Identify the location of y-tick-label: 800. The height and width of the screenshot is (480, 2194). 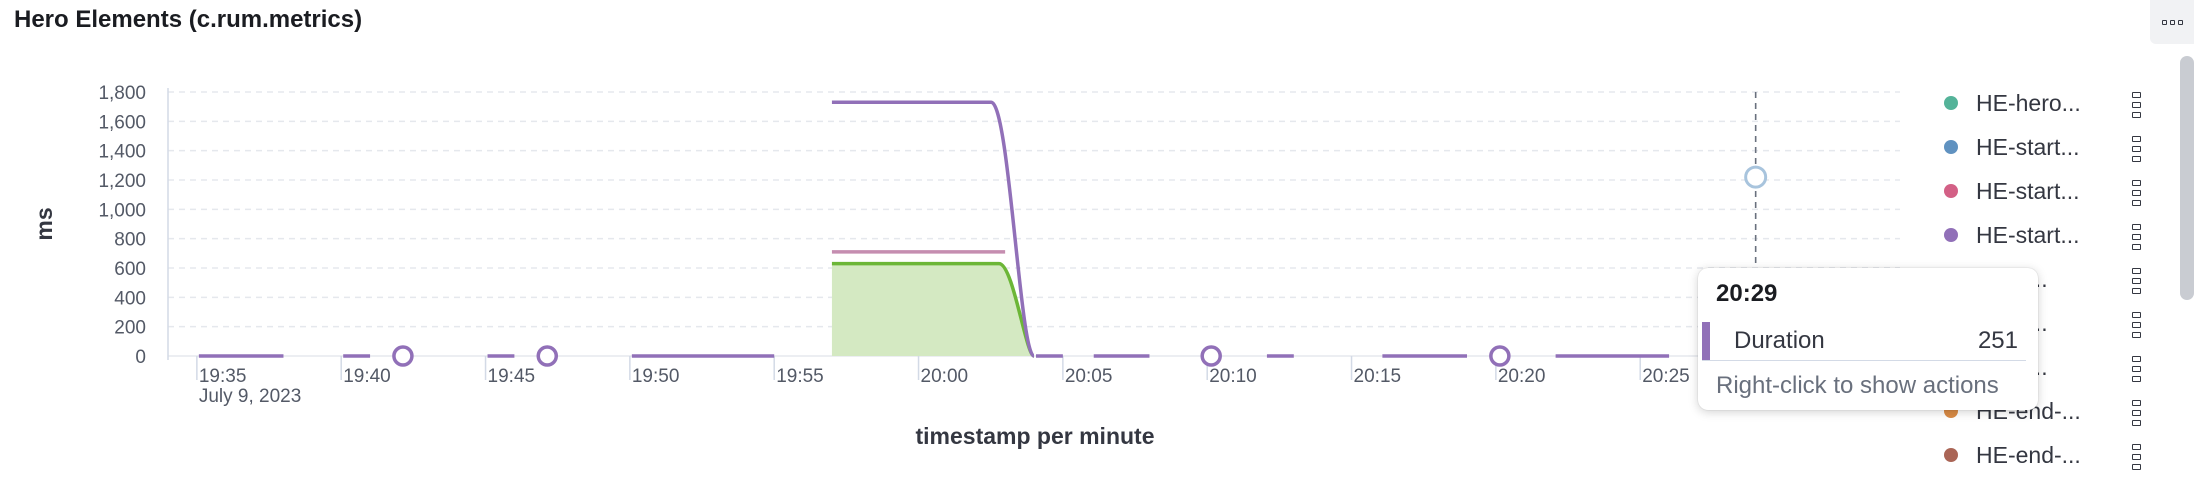
(130, 240).